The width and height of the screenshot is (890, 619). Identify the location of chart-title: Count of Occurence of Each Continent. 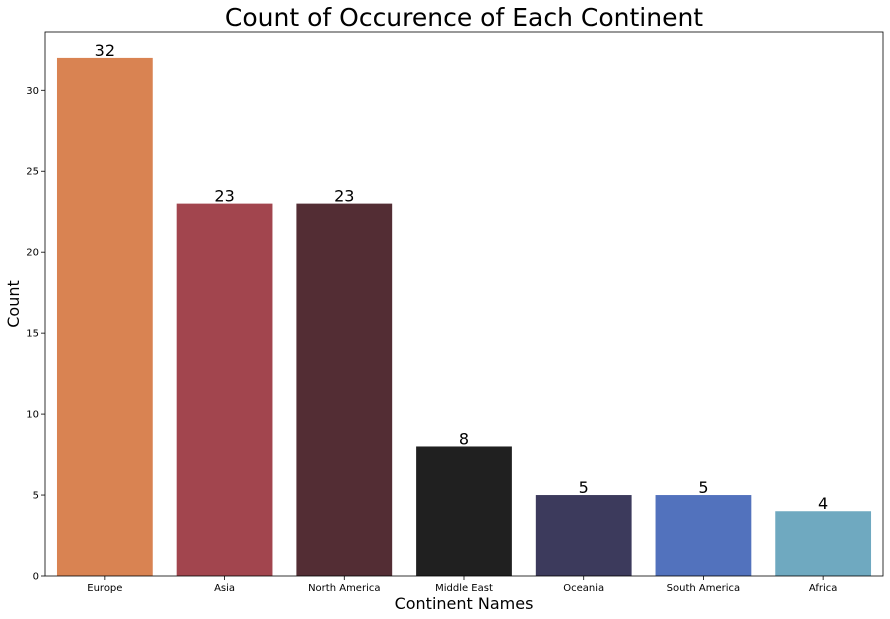
(464, 17).